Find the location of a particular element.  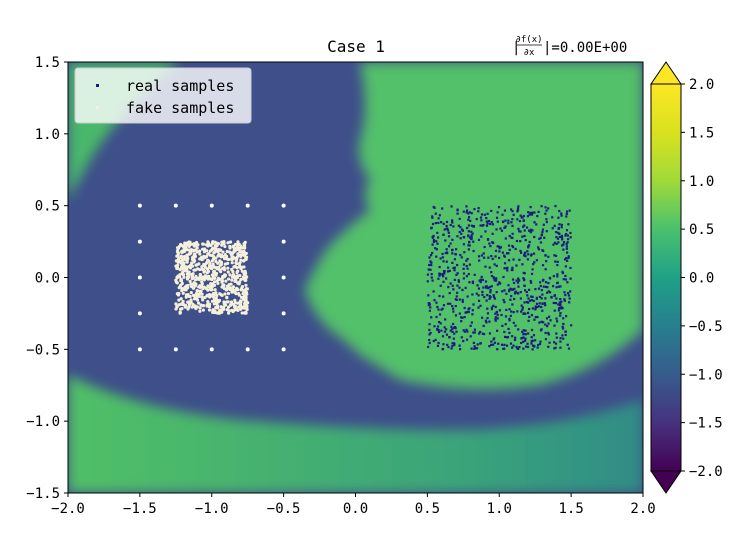

x-tick-label: −1.0 is located at coordinates (212, 509).